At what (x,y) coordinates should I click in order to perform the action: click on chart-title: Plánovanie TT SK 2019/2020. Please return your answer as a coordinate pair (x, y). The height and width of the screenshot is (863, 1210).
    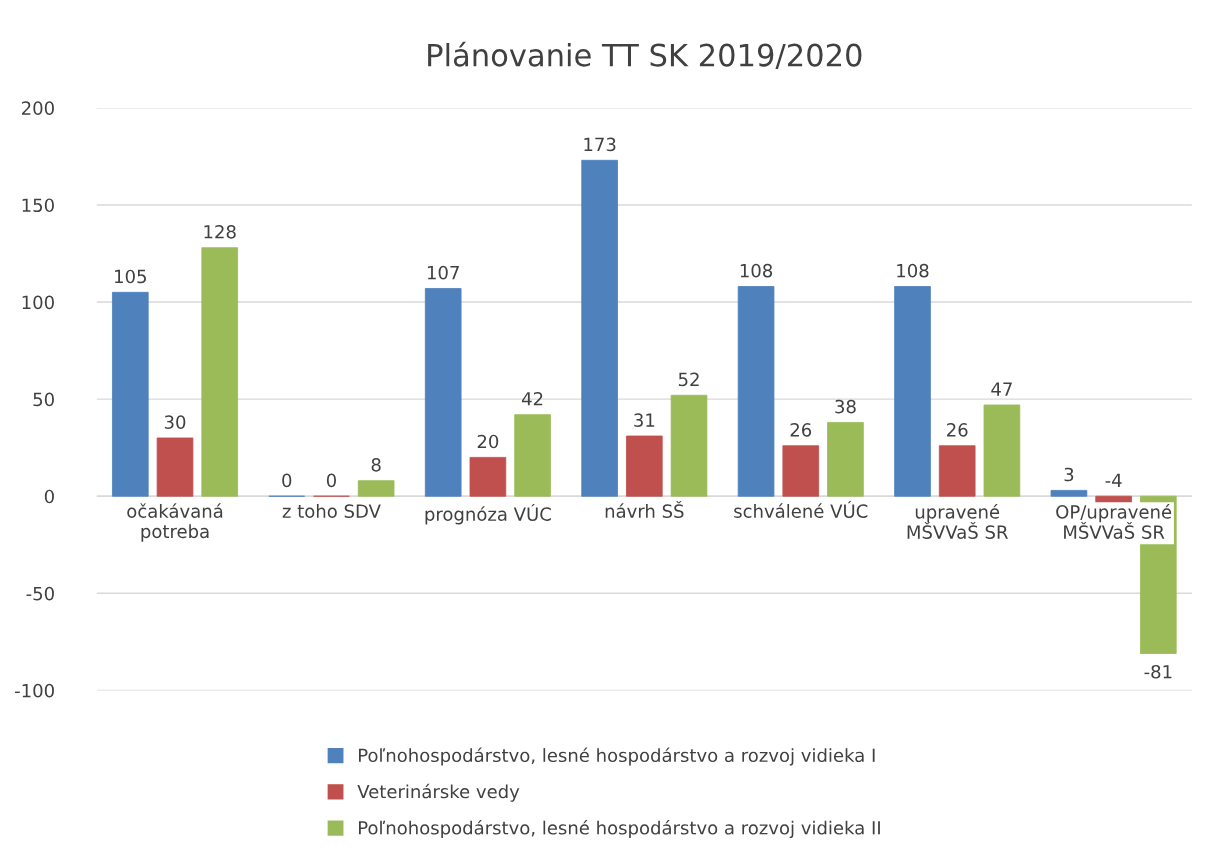
    Looking at the image, I should click on (645, 55).